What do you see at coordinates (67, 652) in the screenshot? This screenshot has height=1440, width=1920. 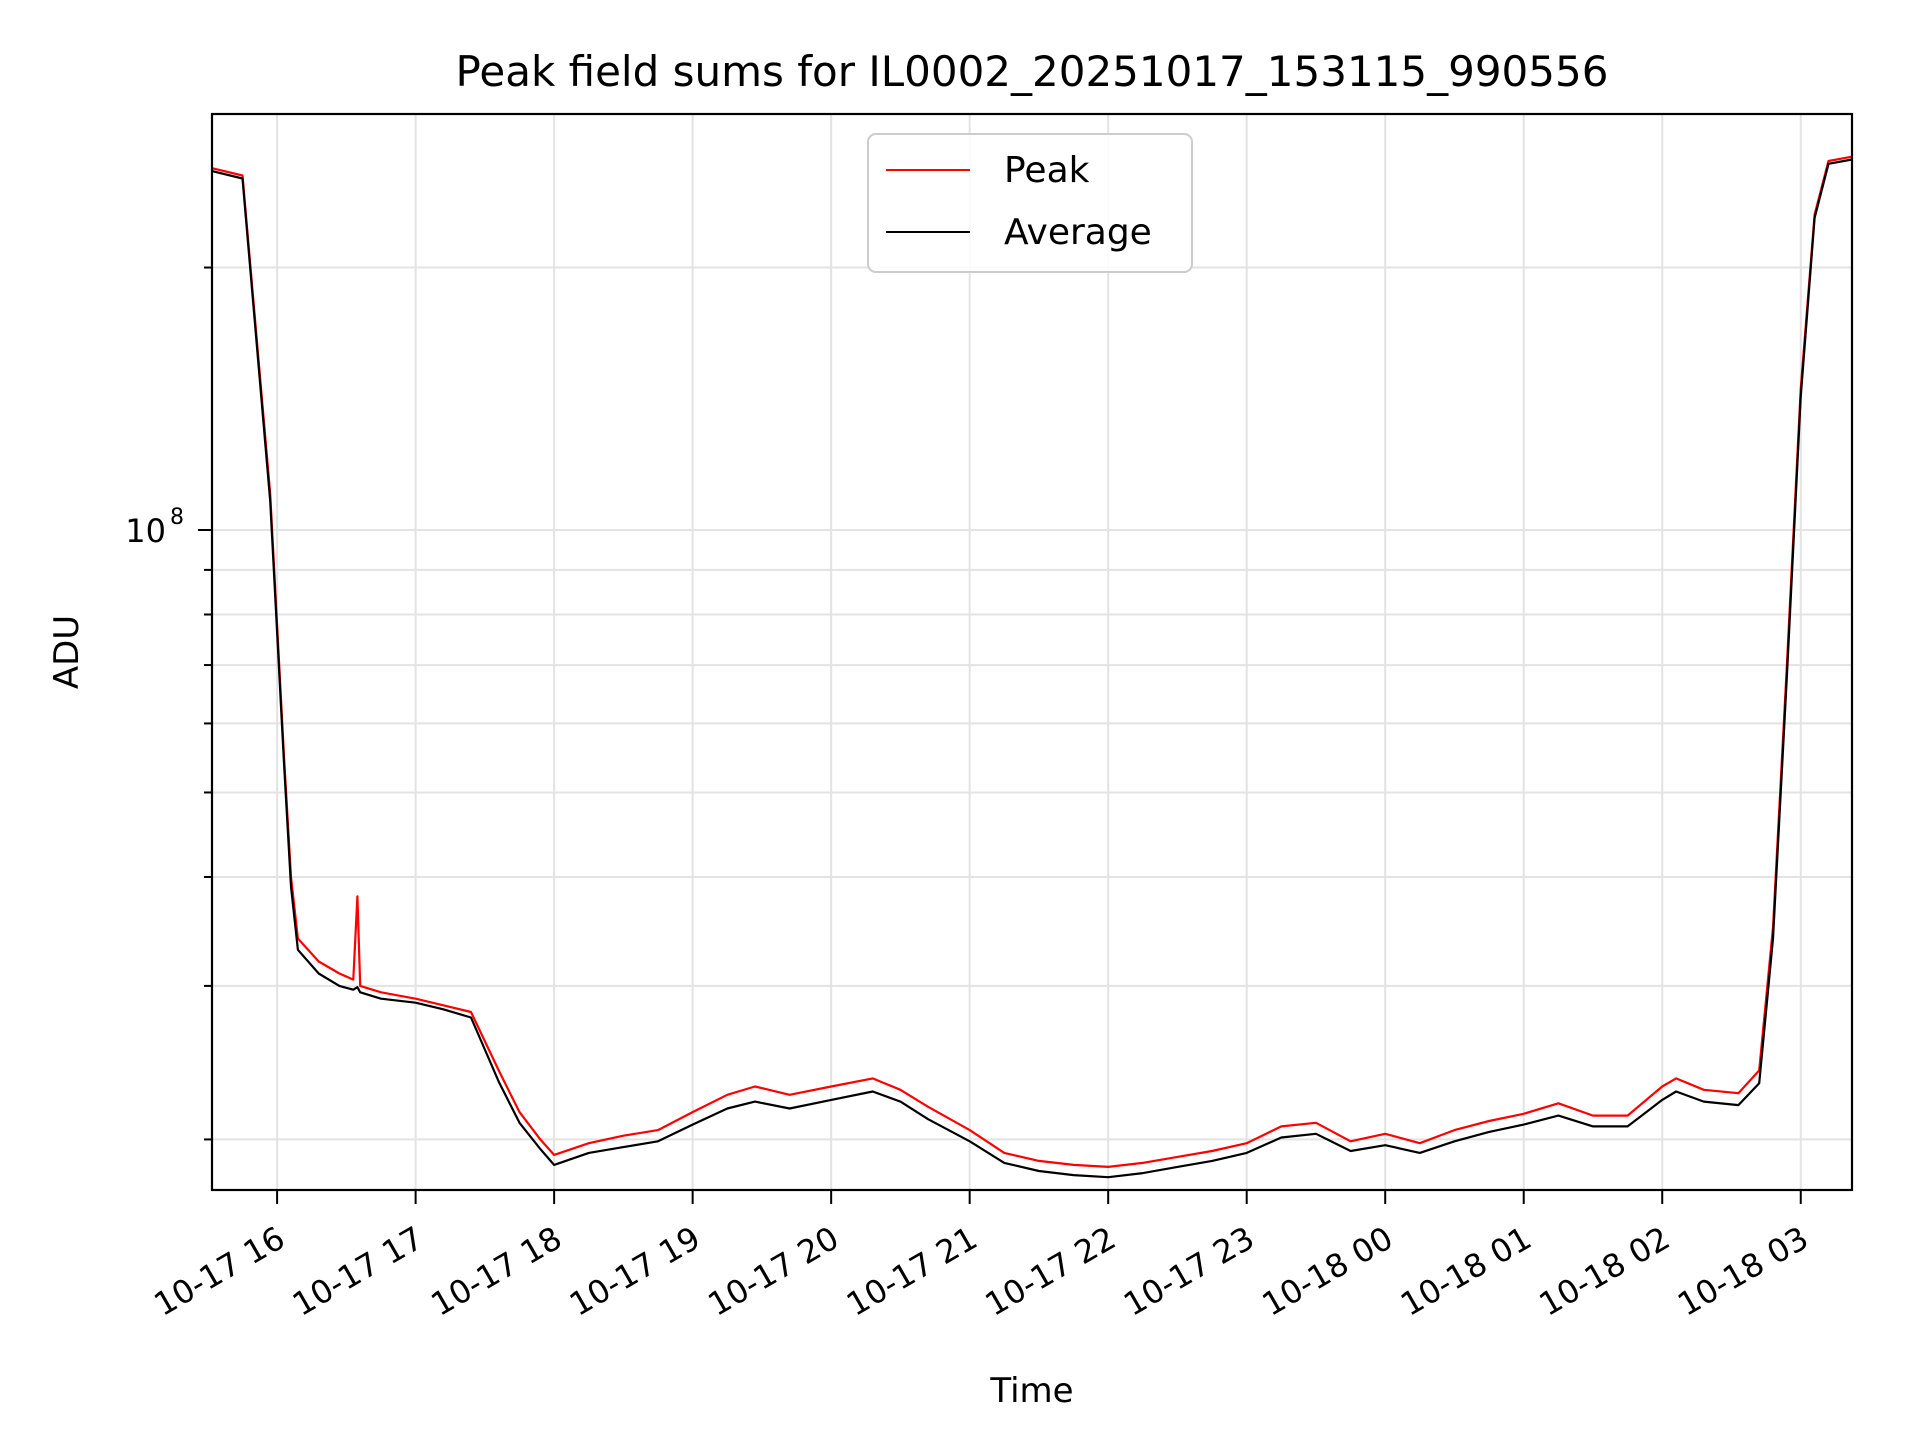 I see `y-axis-label: ADU` at bounding box center [67, 652].